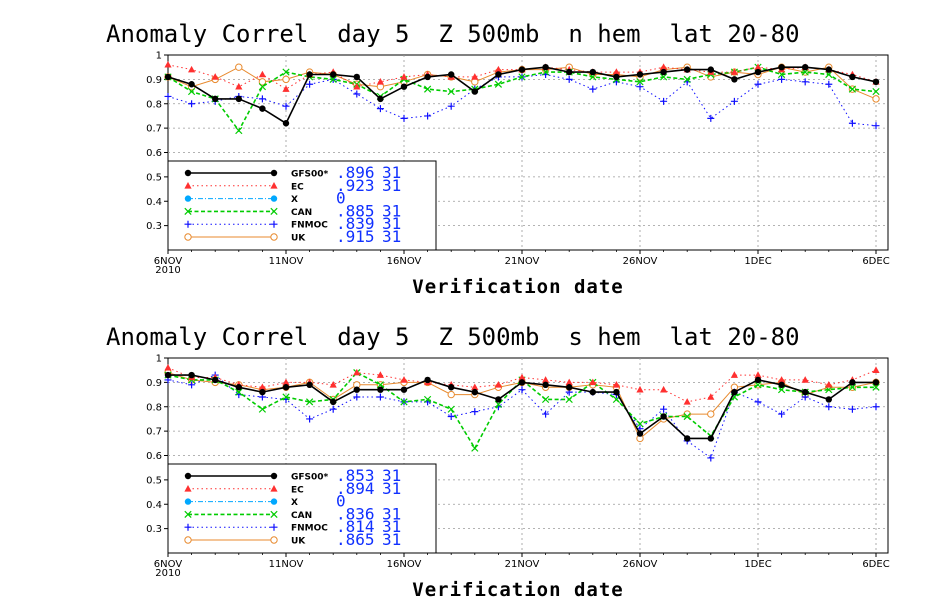 The width and height of the screenshot is (930, 608). I want to click on y-tick-label: 0.8, so click(154, 407).